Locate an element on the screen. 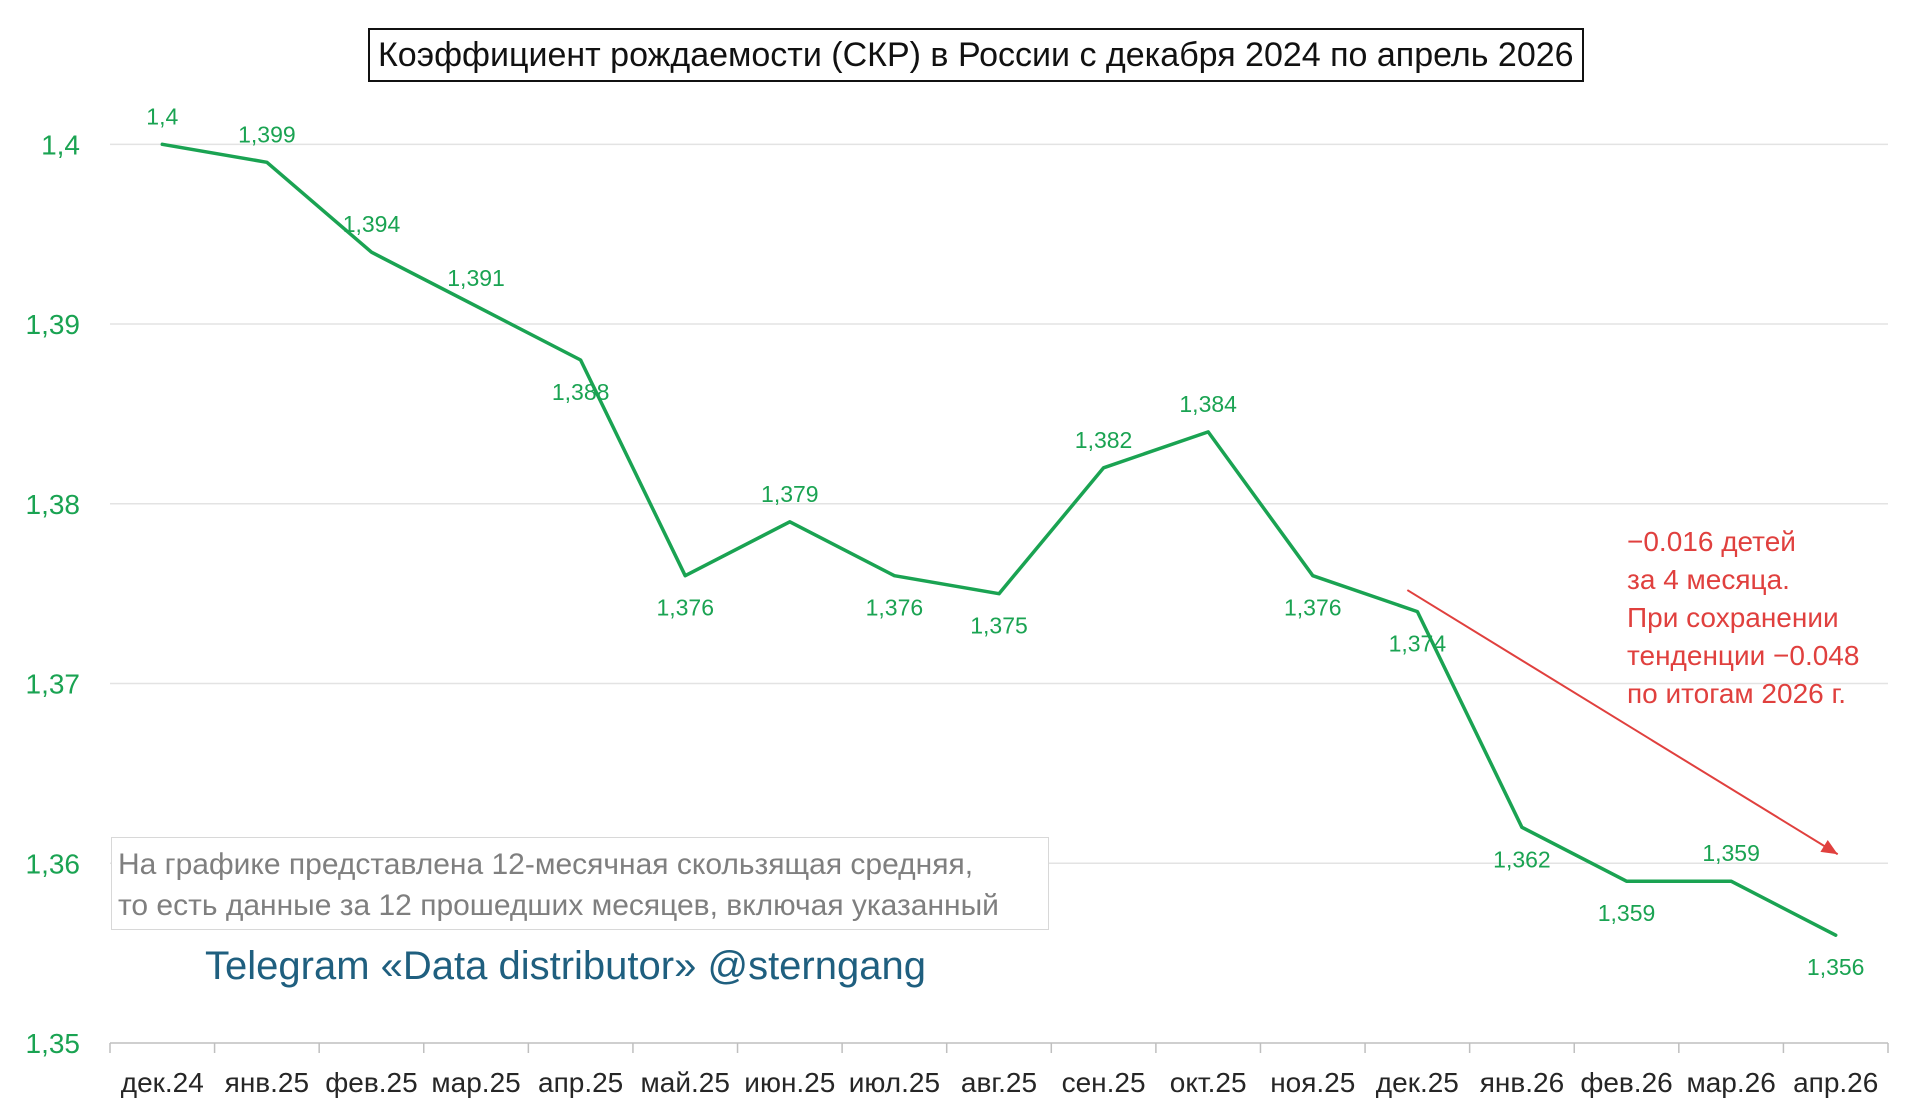  y-tick-label: 1,38 is located at coordinates (53, 504).